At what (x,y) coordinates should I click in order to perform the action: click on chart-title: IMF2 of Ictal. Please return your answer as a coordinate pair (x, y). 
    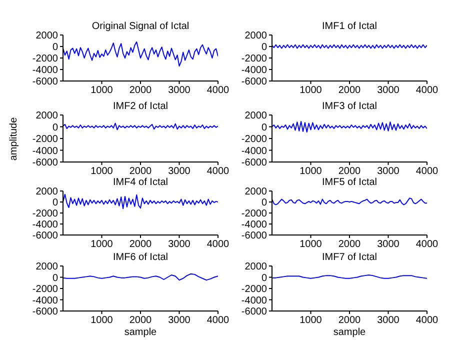
    Looking at the image, I should click on (140, 106).